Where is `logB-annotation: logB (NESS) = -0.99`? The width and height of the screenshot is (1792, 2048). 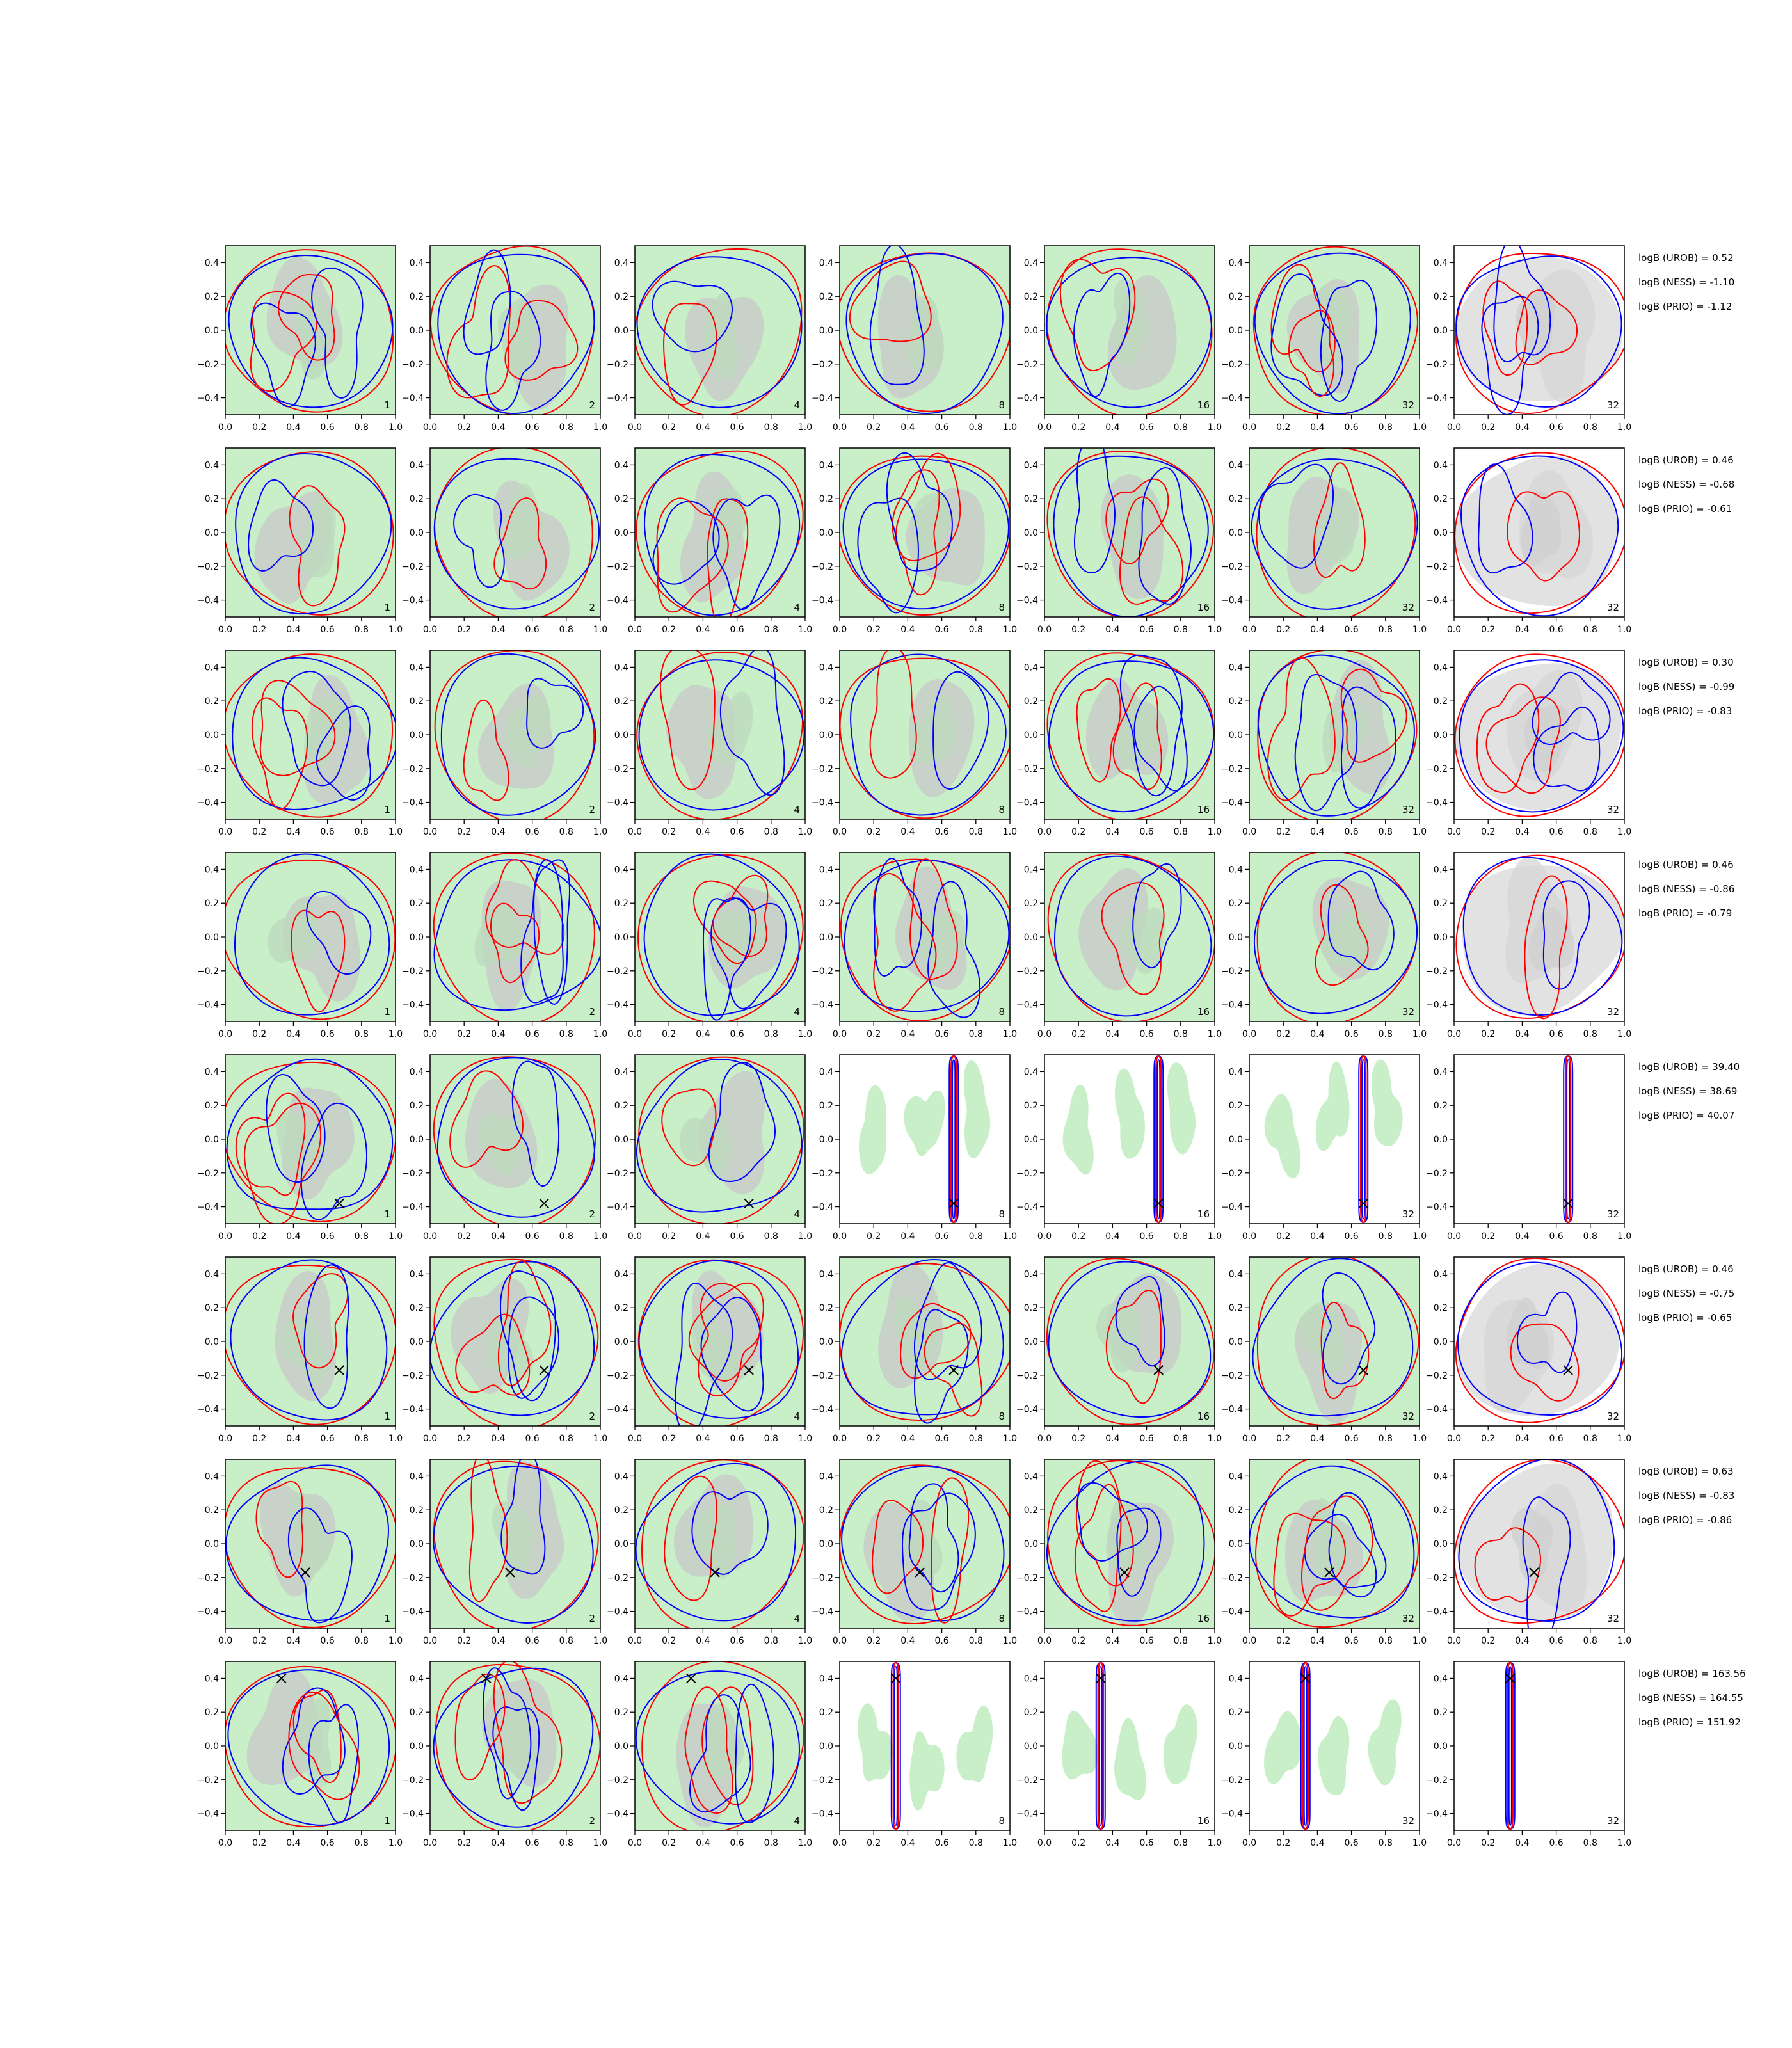
logB-annotation: logB (NESS) = -0.99 is located at coordinates (1686, 686).